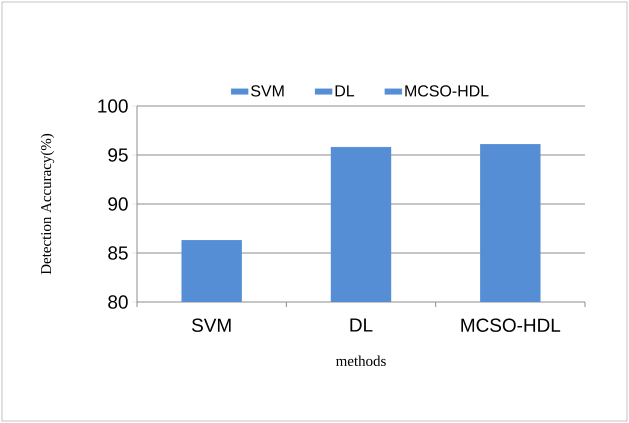  I want to click on legend-label: SVM, so click(267, 91).